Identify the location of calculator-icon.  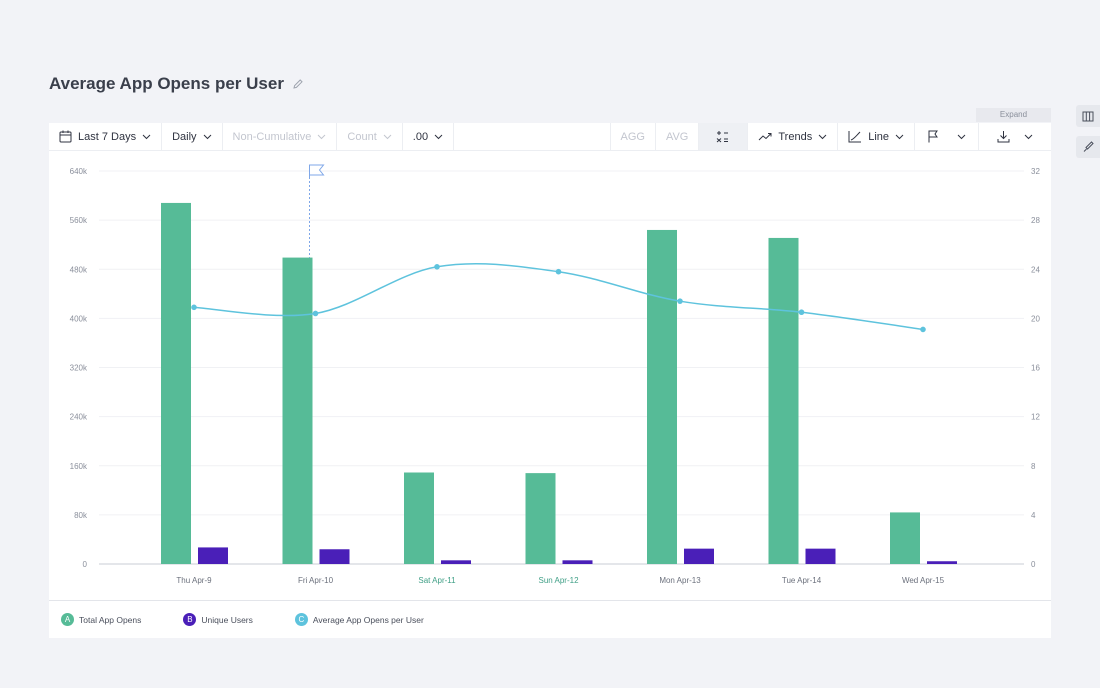
(723, 137).